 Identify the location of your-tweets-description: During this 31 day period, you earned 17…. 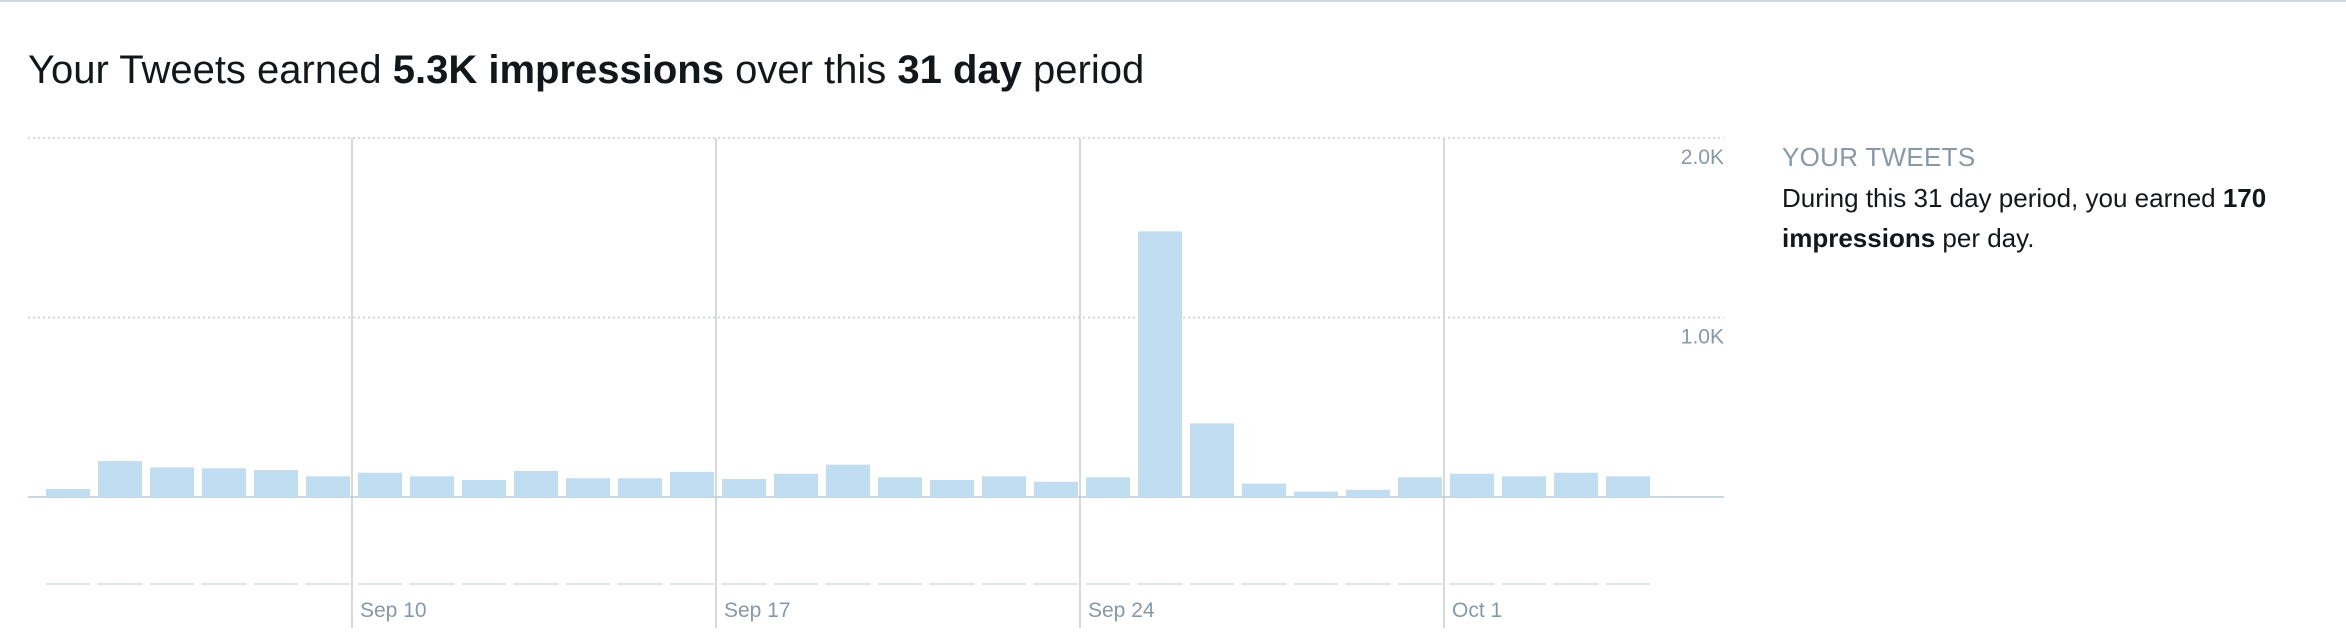
(2052, 218).